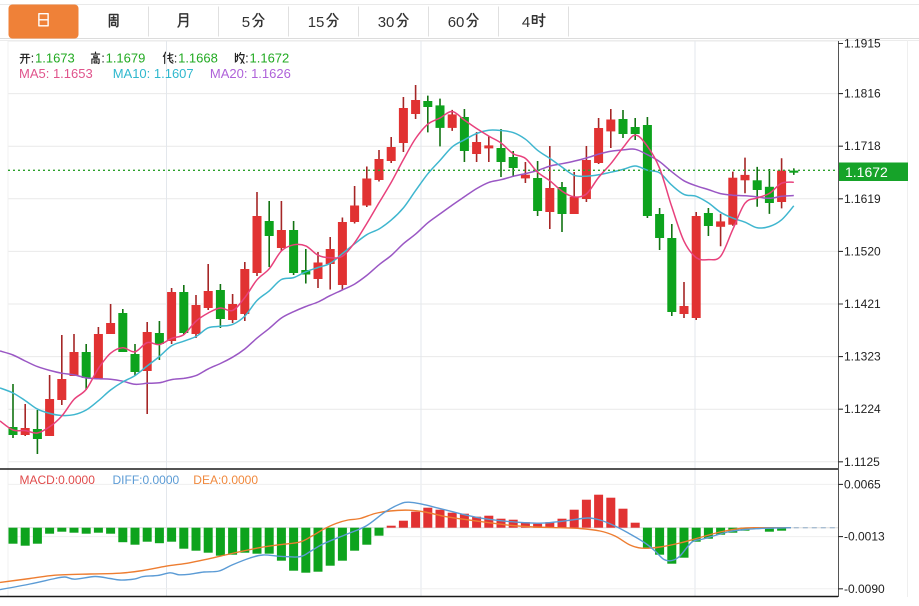 The height and width of the screenshot is (606, 919). What do you see at coordinates (153, 73) in the screenshot?
I see `svg-text: MA10: 1.1607` at bounding box center [153, 73].